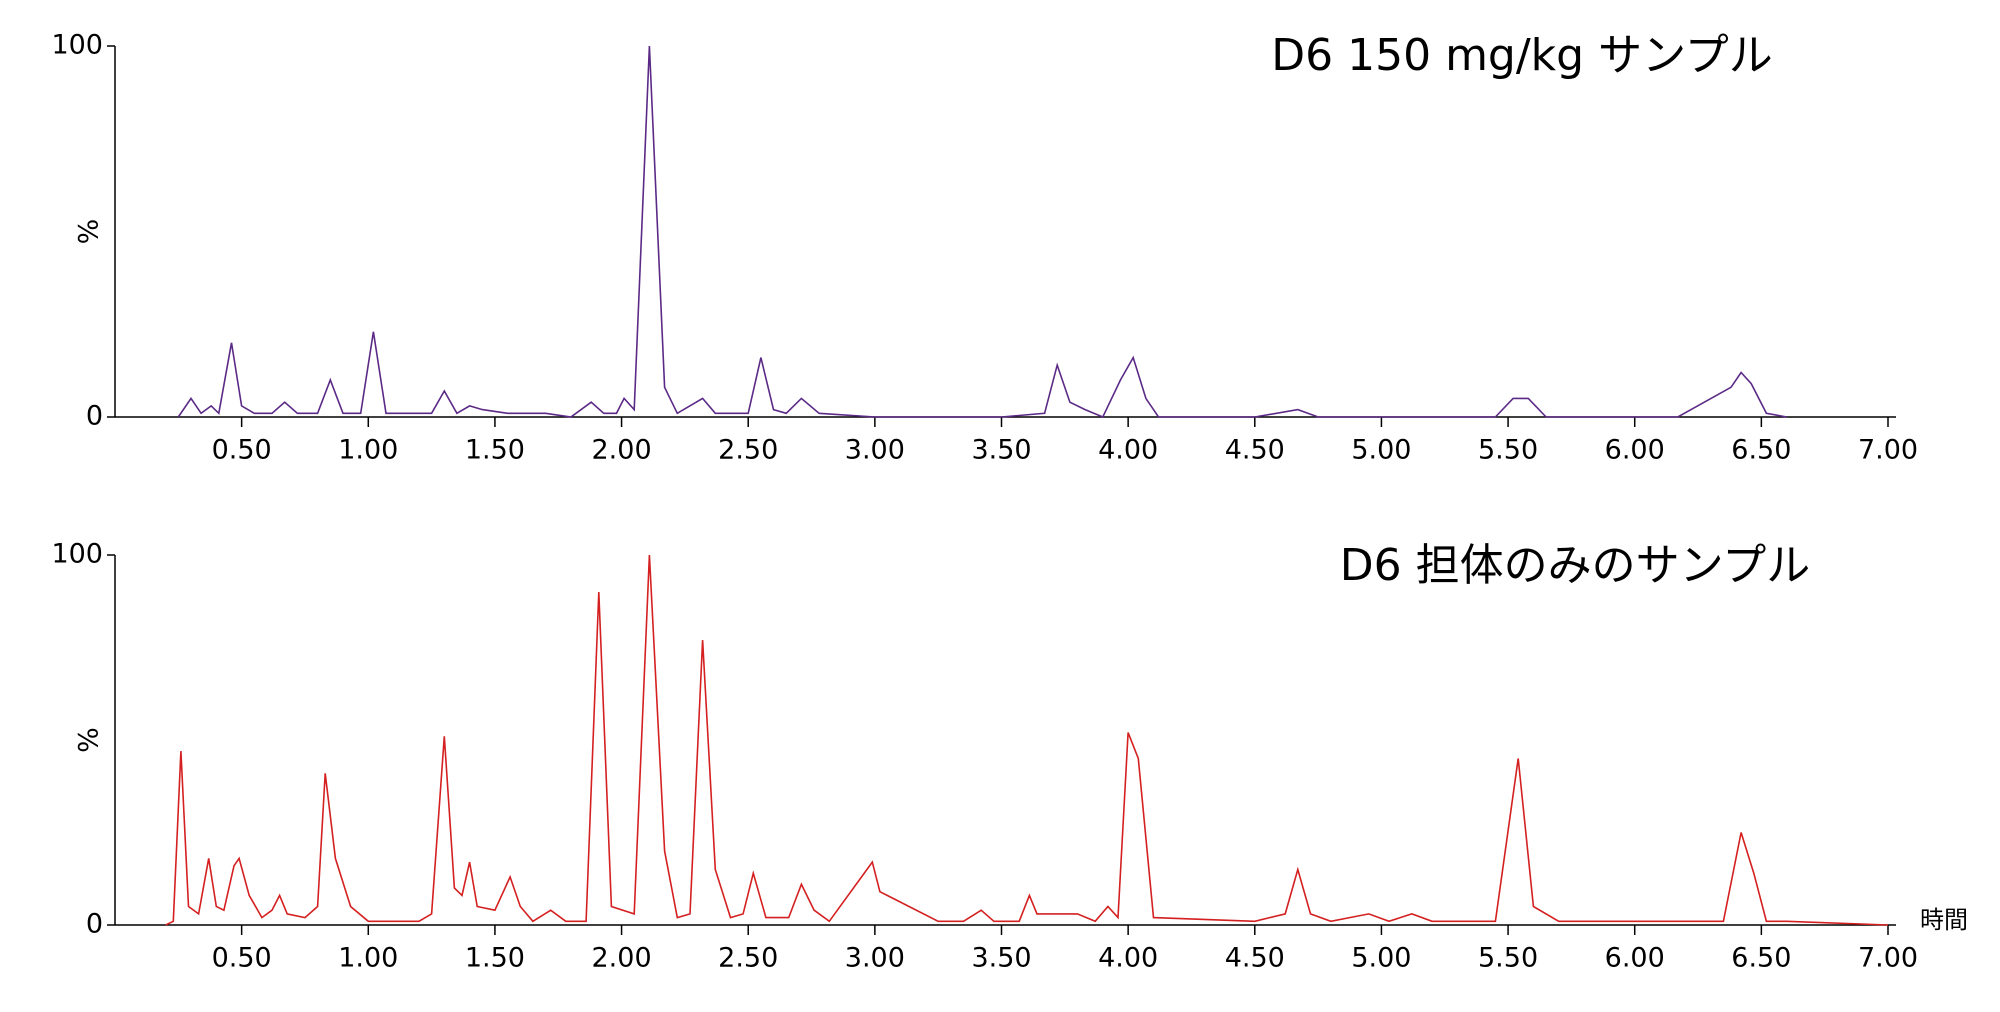 The height and width of the screenshot is (1012, 2000). Describe the element at coordinates (1522, 55) in the screenshot. I see `chart-title: D6 150 mg/kg サンプル` at that location.